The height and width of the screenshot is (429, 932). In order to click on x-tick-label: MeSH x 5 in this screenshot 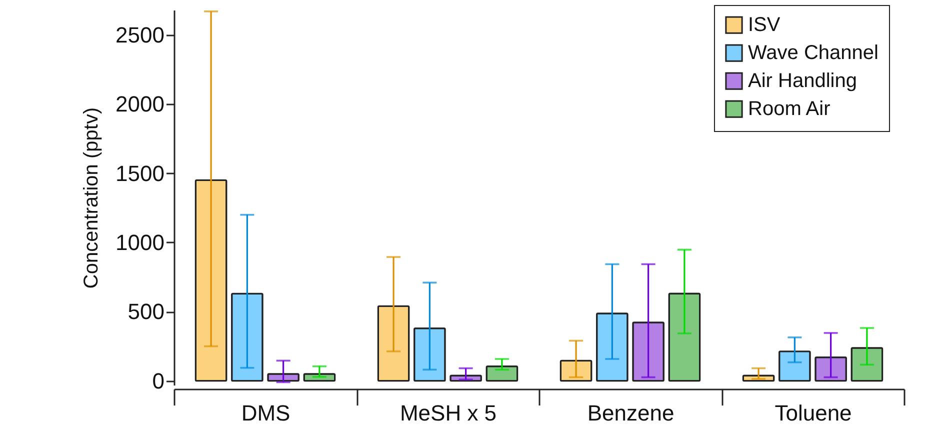, I will do `click(448, 413)`.